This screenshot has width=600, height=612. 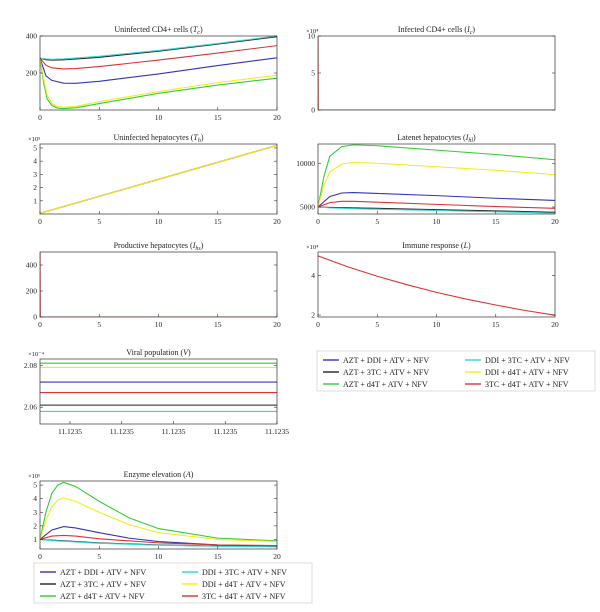 I want to click on x-tick-label: 11.1235, so click(x=122, y=431).